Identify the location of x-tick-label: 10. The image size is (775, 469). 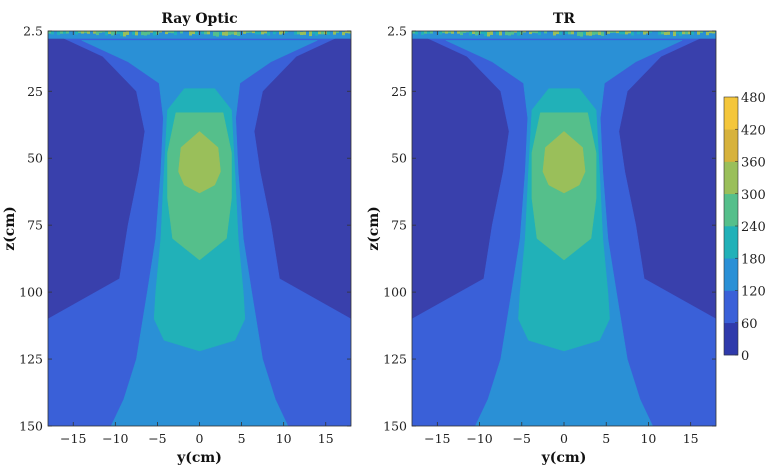
(284, 438).